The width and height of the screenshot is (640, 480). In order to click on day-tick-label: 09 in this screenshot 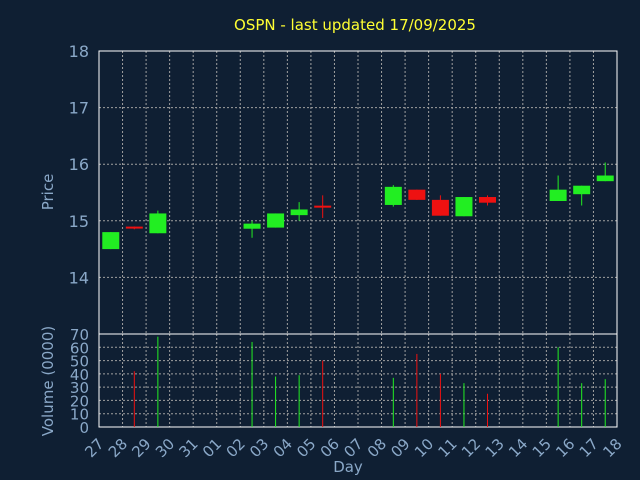, I will do `click(400, 448)`.